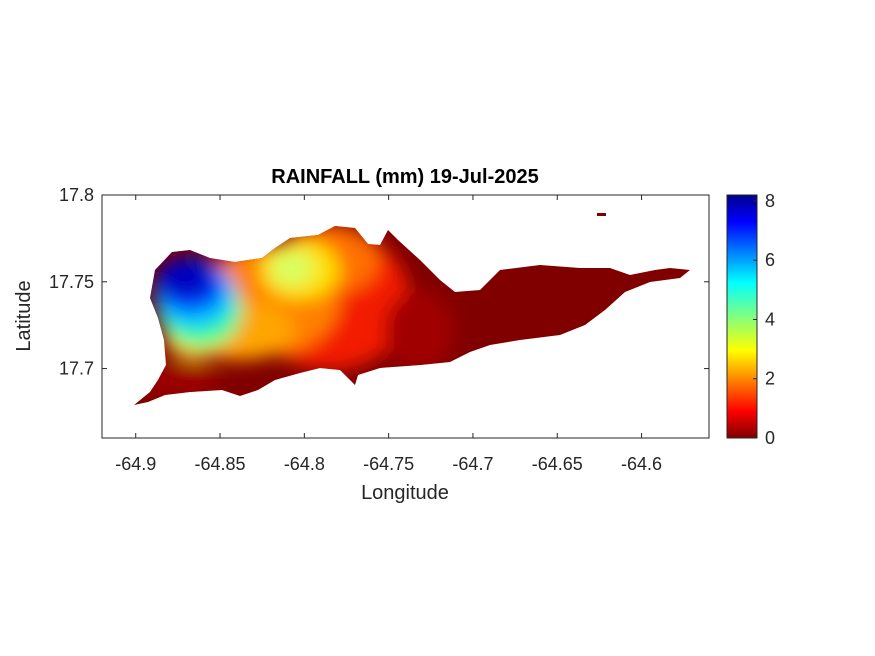 Image resolution: width=875 pixels, height=656 pixels. I want to click on x-tick-label: -64.6, so click(641, 464).